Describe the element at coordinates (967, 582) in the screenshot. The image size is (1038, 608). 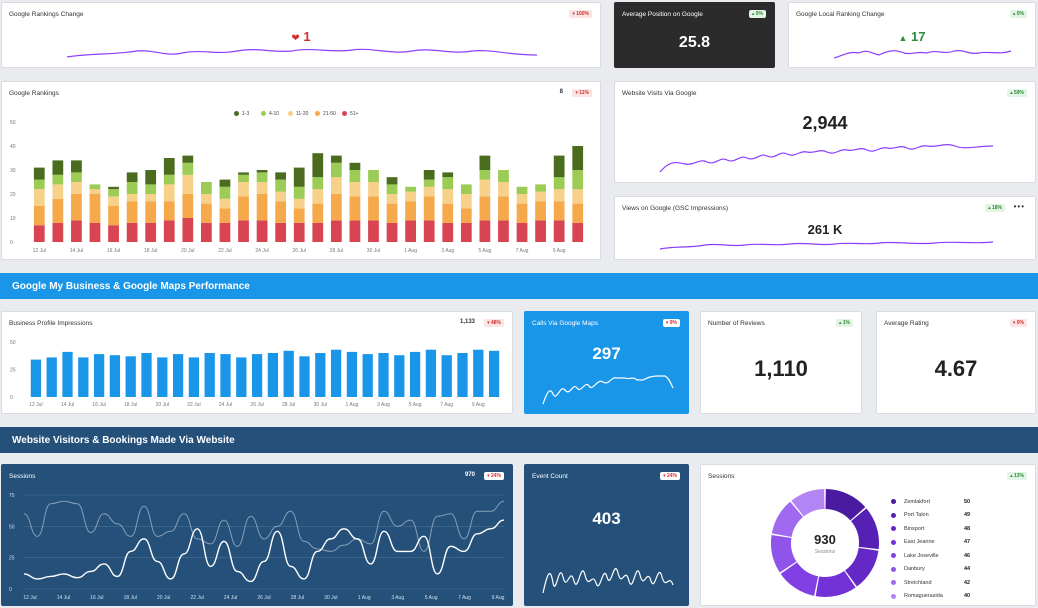
I see `legend-value: 42` at that location.